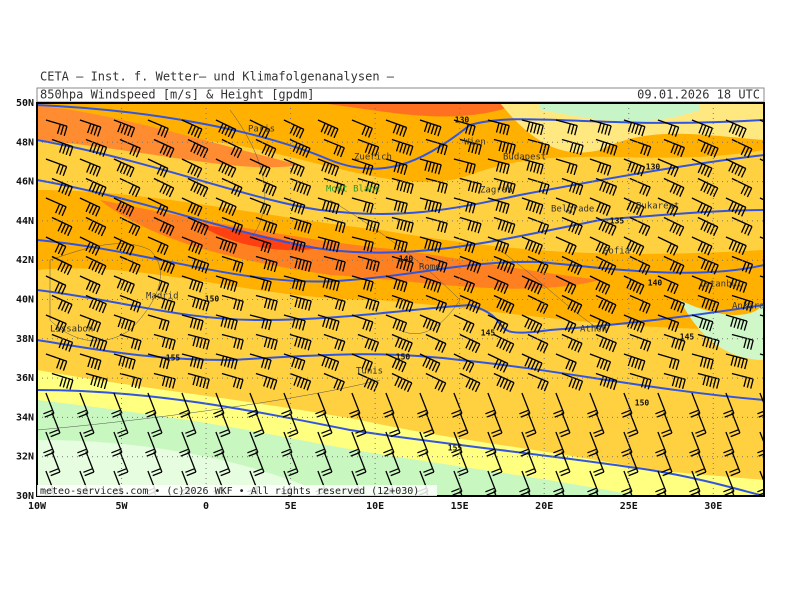 The width and height of the screenshot is (800, 600). Describe the element at coordinates (748, 307) in the screenshot. I see `city-label: Ankara` at that location.